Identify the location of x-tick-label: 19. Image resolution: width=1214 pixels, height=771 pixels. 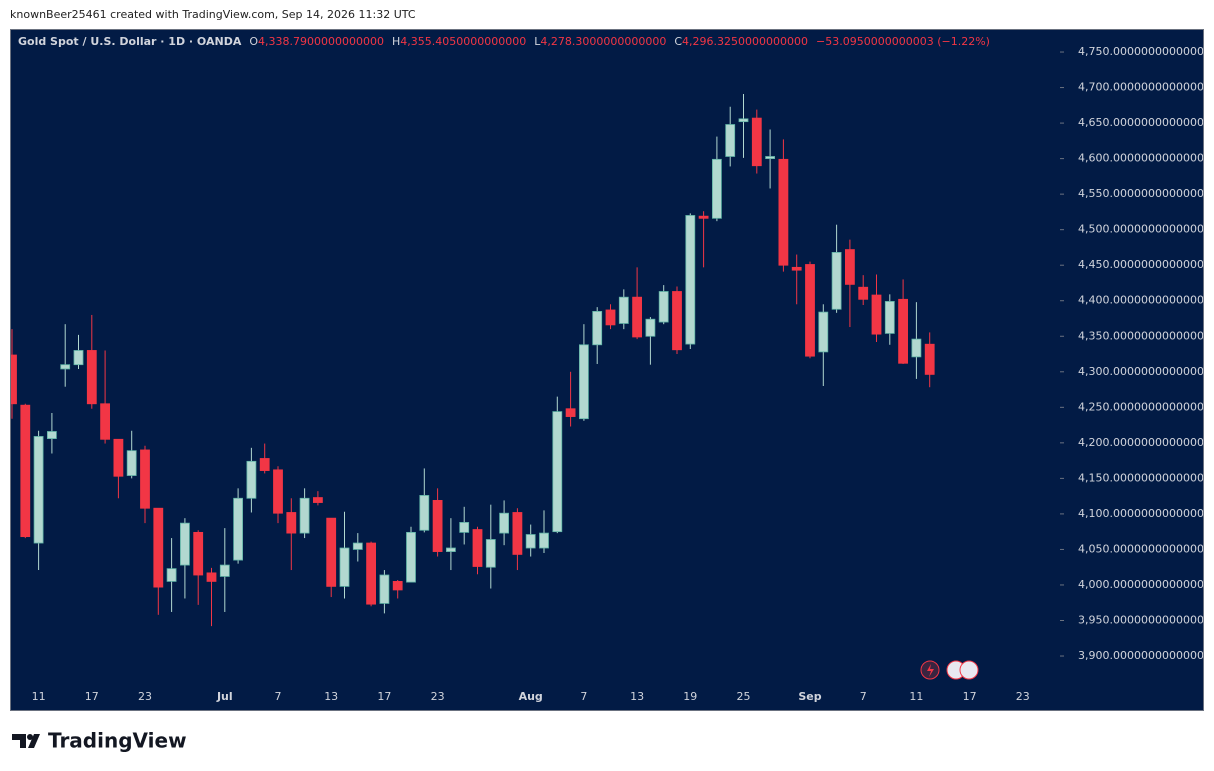
(690, 696).